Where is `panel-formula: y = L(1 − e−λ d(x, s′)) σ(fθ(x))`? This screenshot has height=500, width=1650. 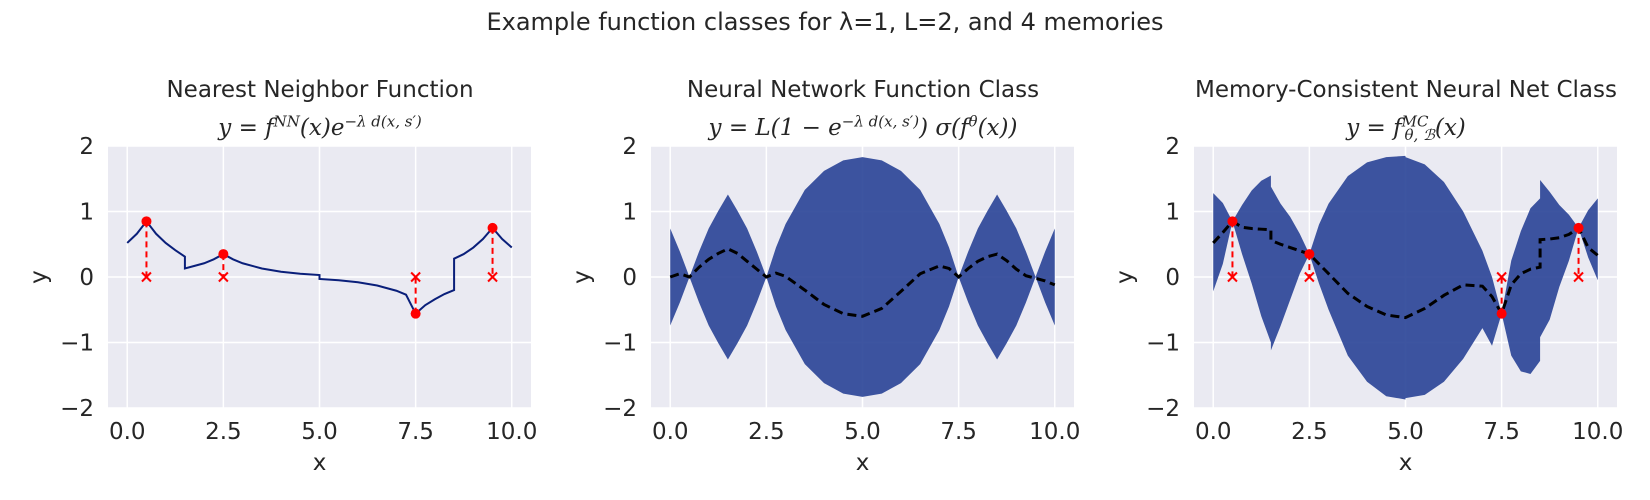
panel-formula: y = L(1 − e−λ d(x, s′)) σ(fθ(x)) is located at coordinates (863, 126).